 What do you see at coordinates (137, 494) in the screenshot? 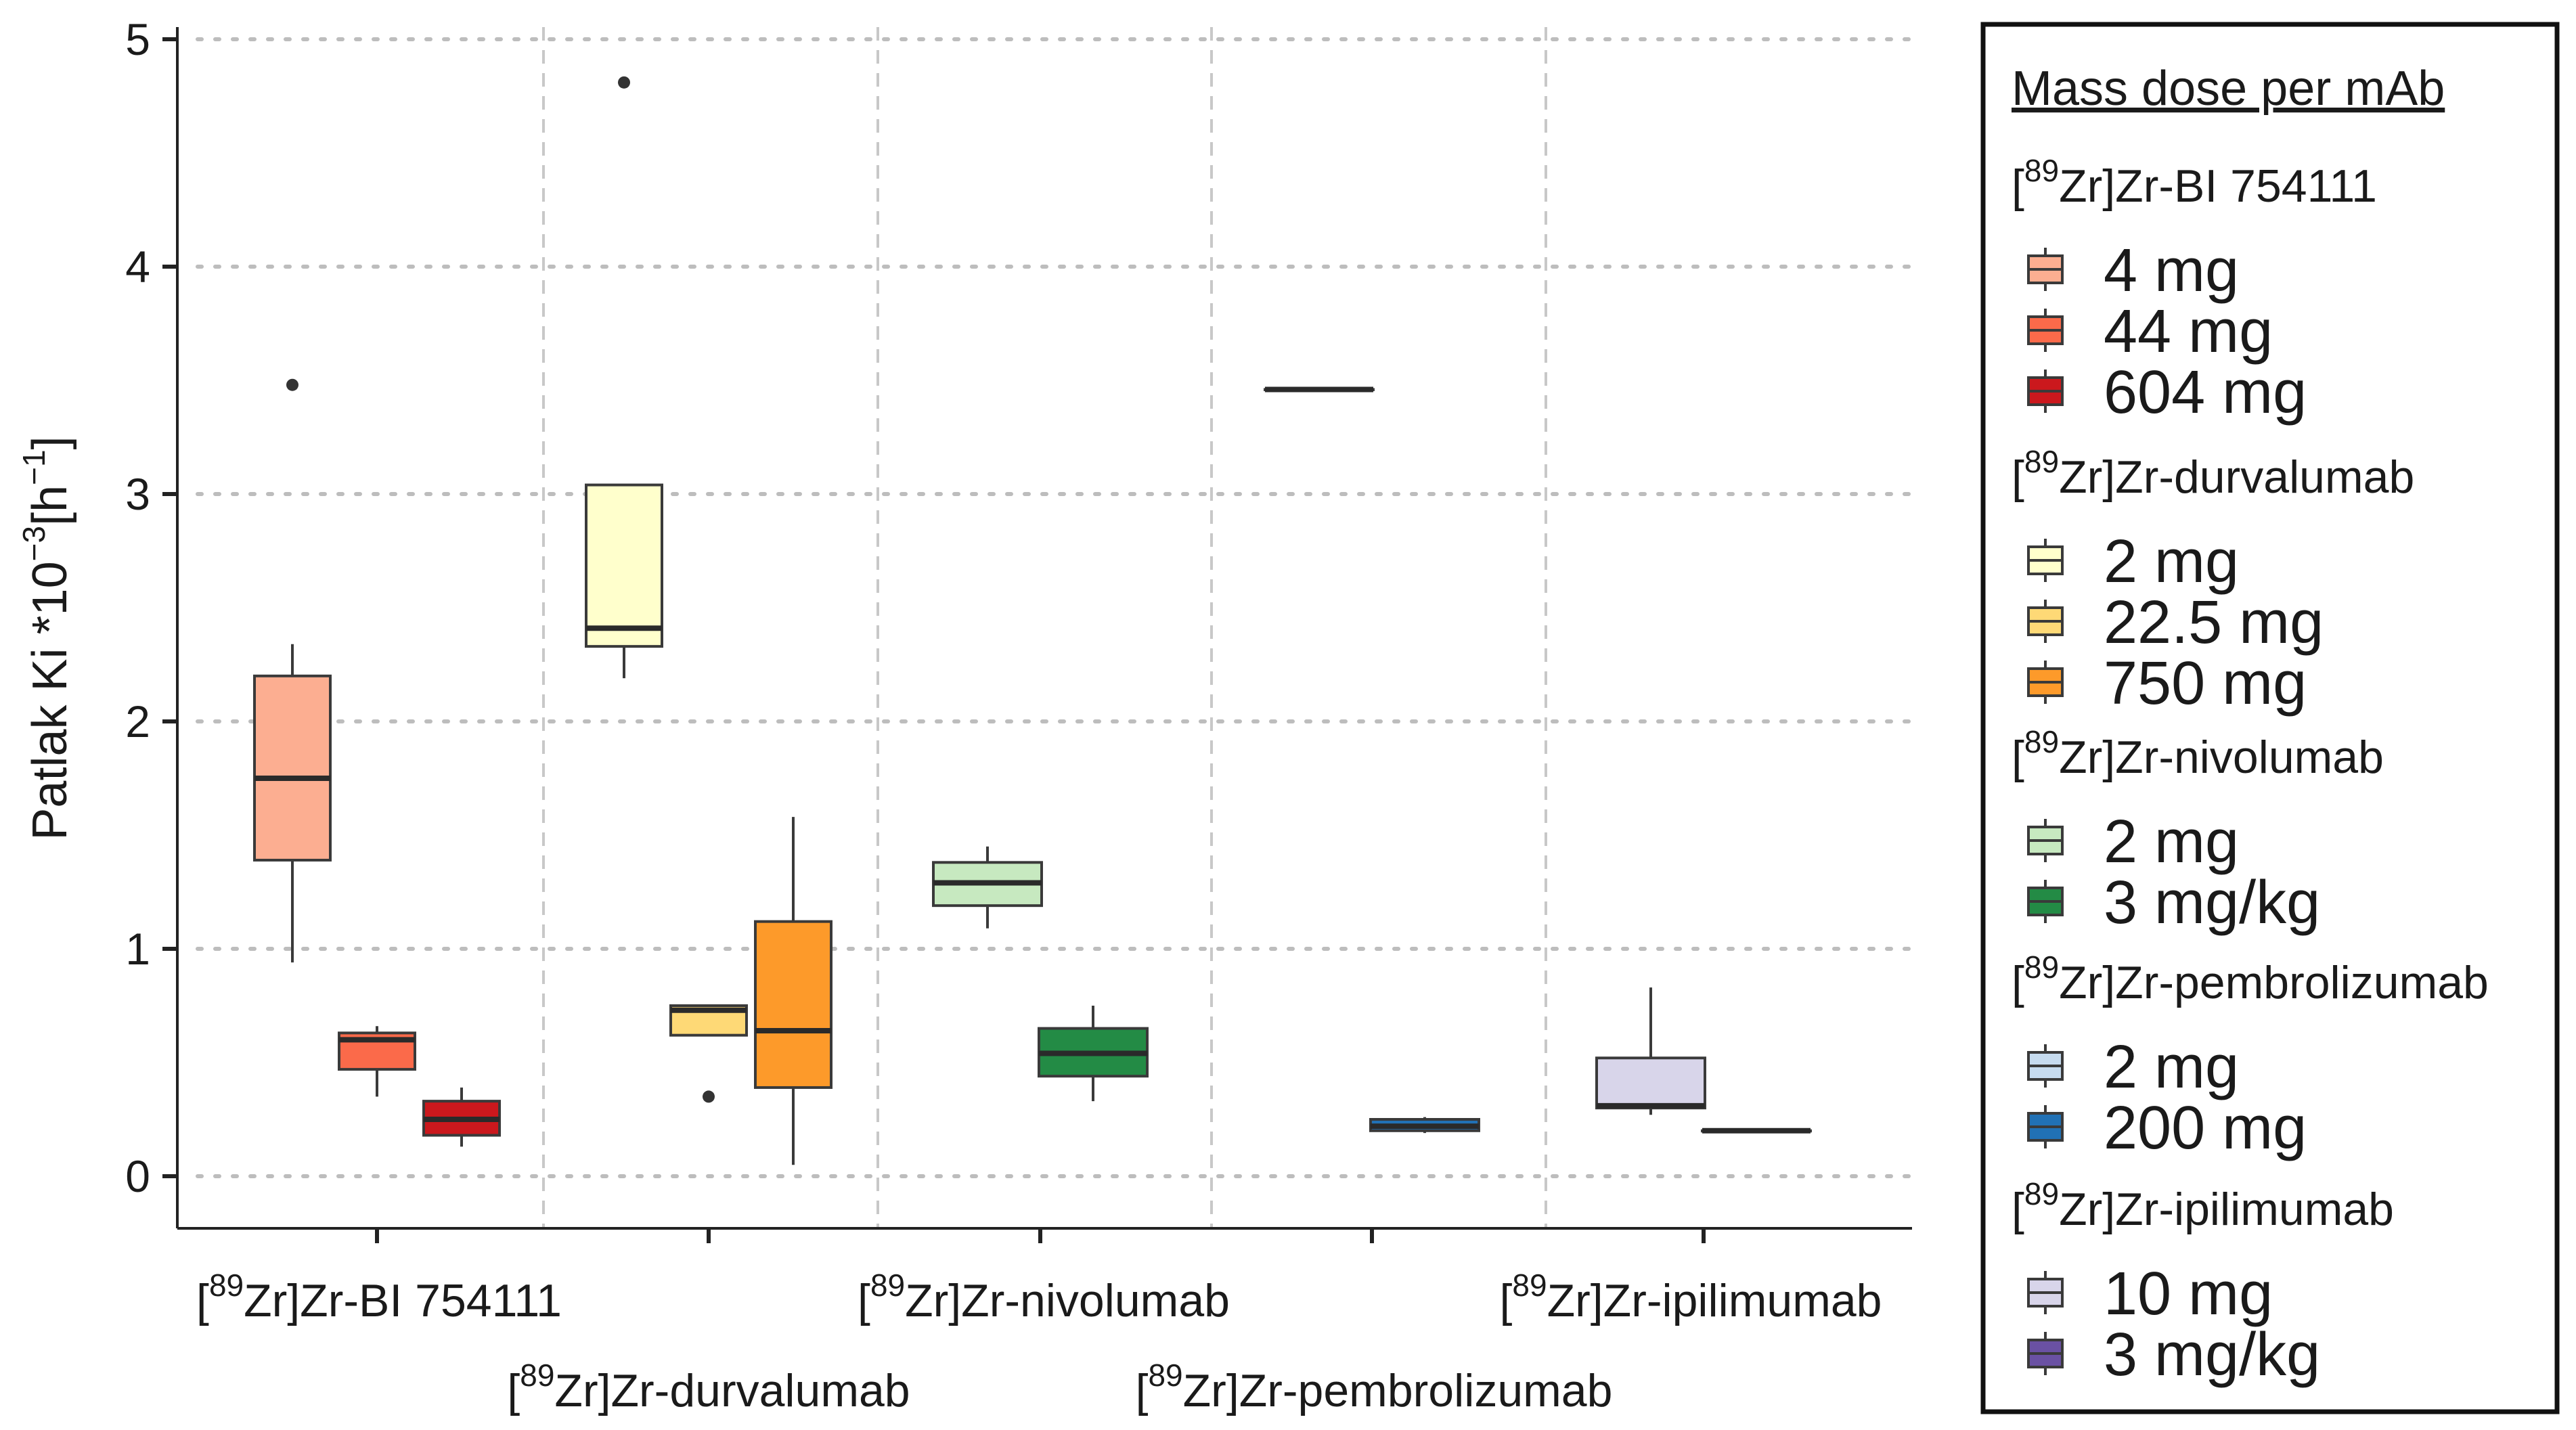
I see `y-tick-label: 3` at bounding box center [137, 494].